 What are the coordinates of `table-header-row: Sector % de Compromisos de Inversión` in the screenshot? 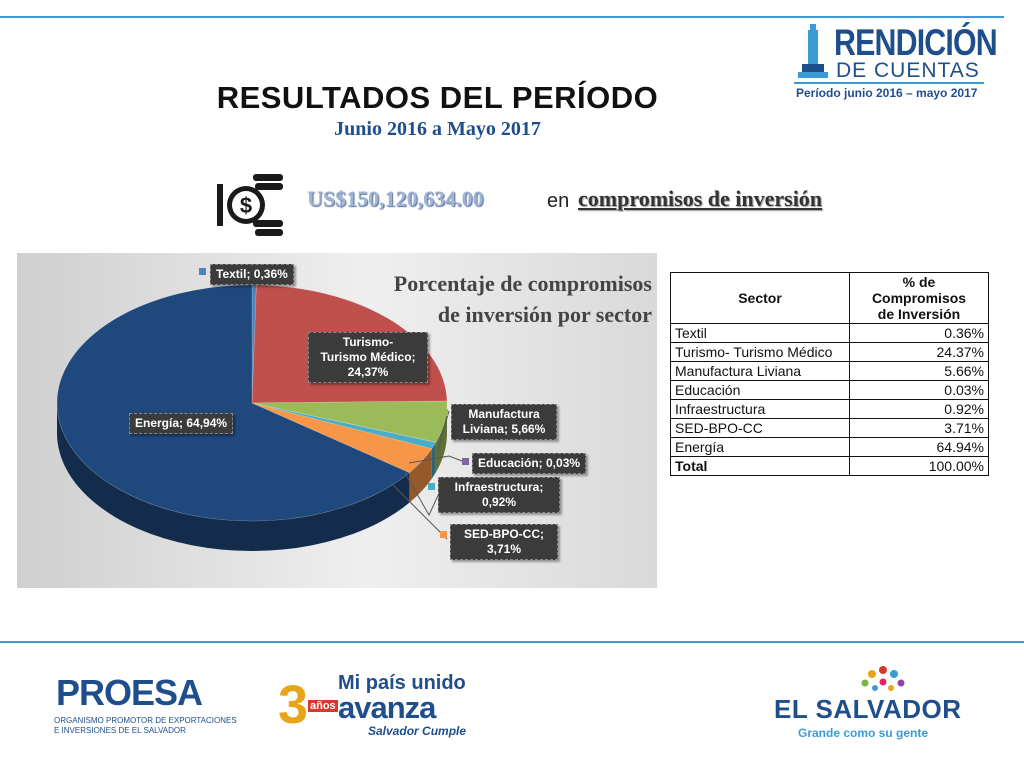 It's located at (829, 298).